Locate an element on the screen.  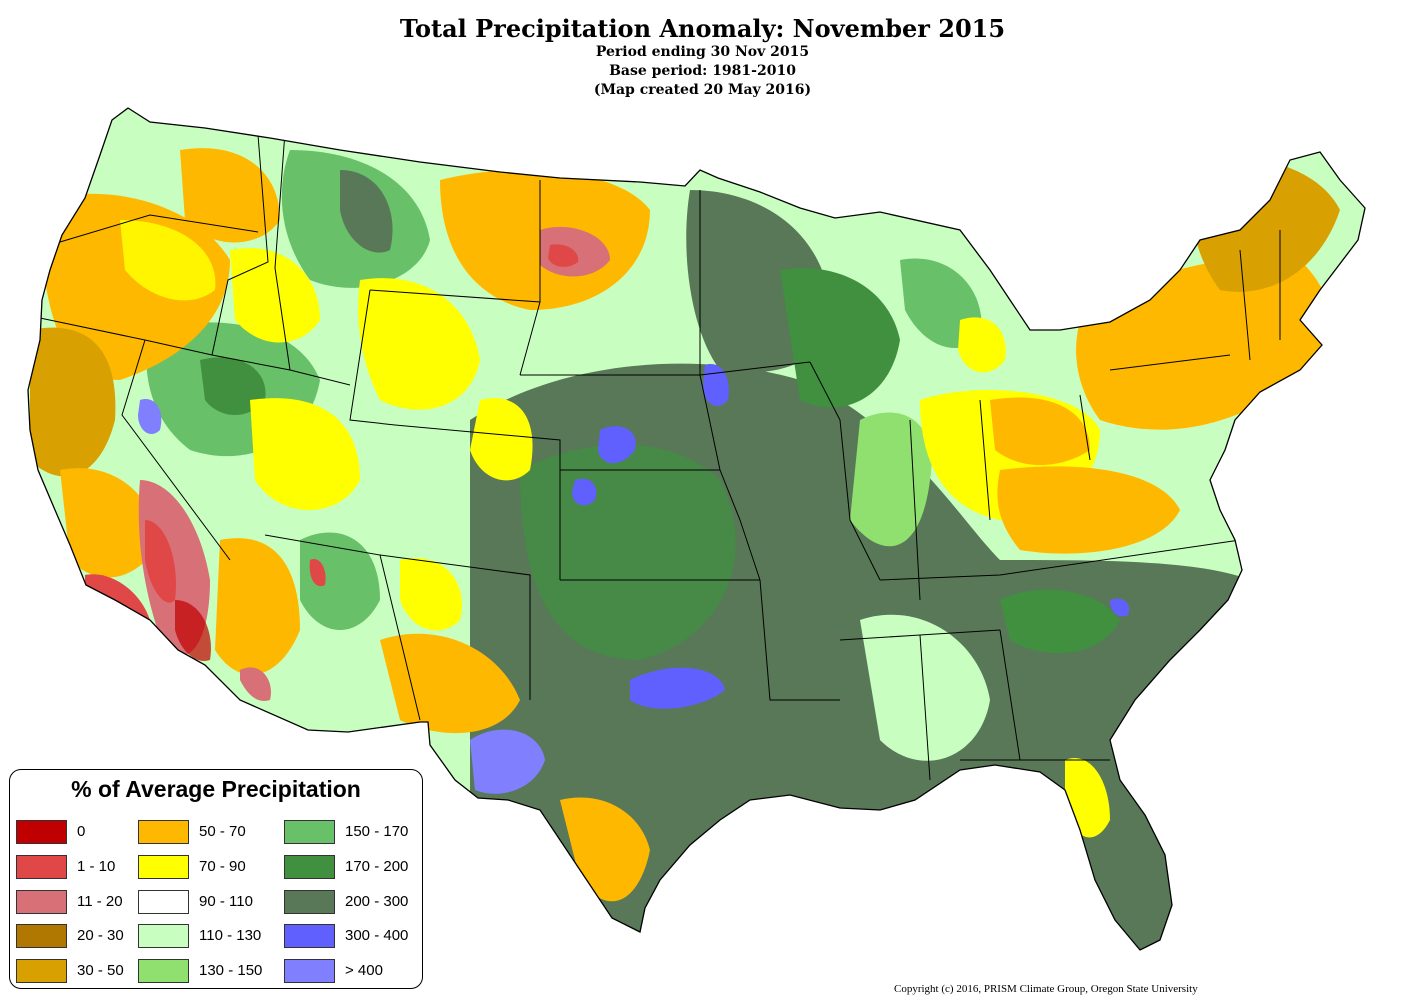
legend-label: 130 - 150 is located at coordinates (231, 970).